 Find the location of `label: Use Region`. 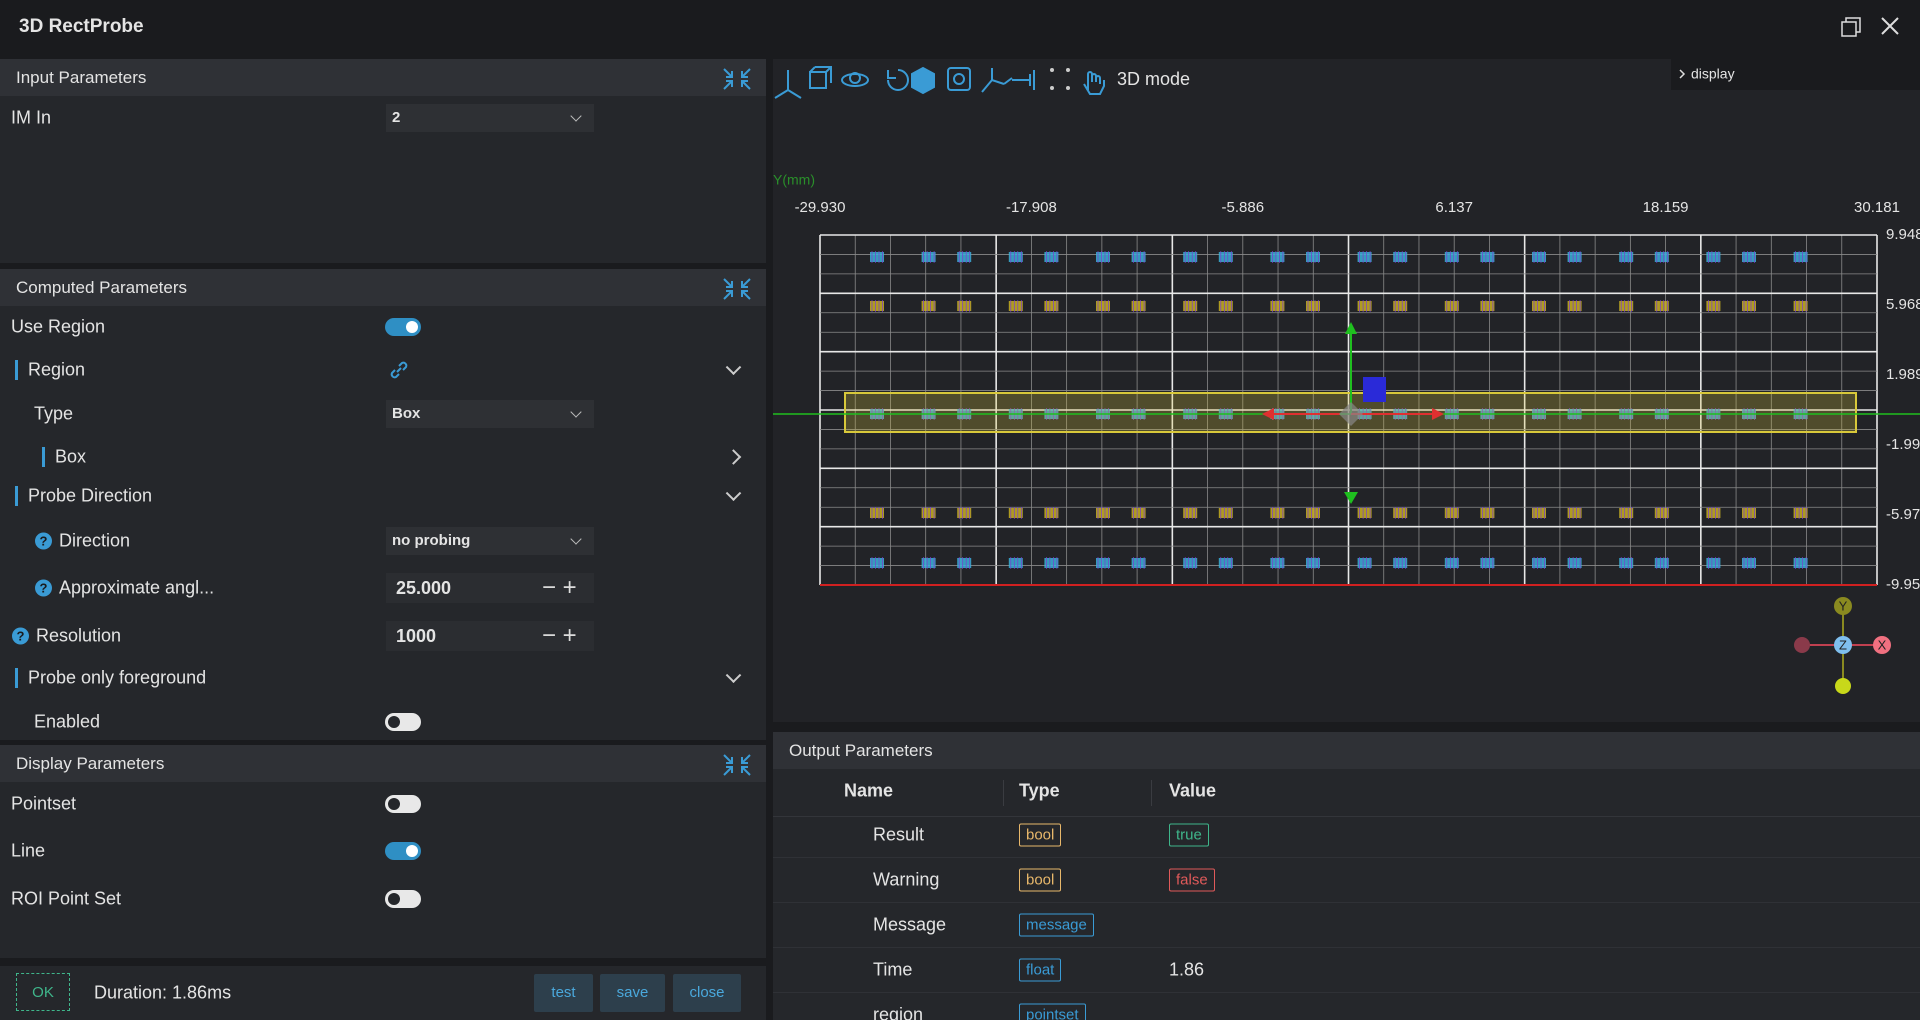

label: Use Region is located at coordinates (58, 327).